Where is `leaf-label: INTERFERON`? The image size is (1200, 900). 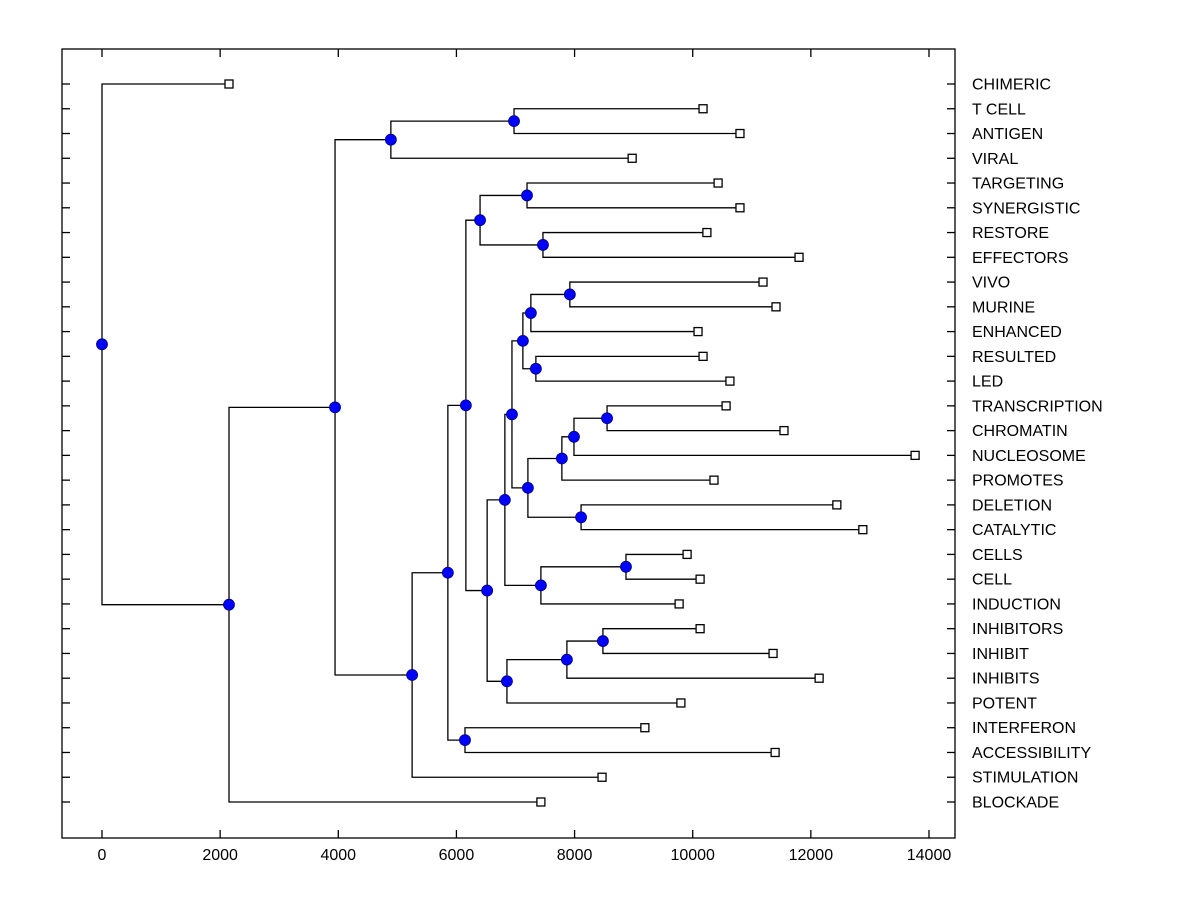 leaf-label: INTERFERON is located at coordinates (1024, 728).